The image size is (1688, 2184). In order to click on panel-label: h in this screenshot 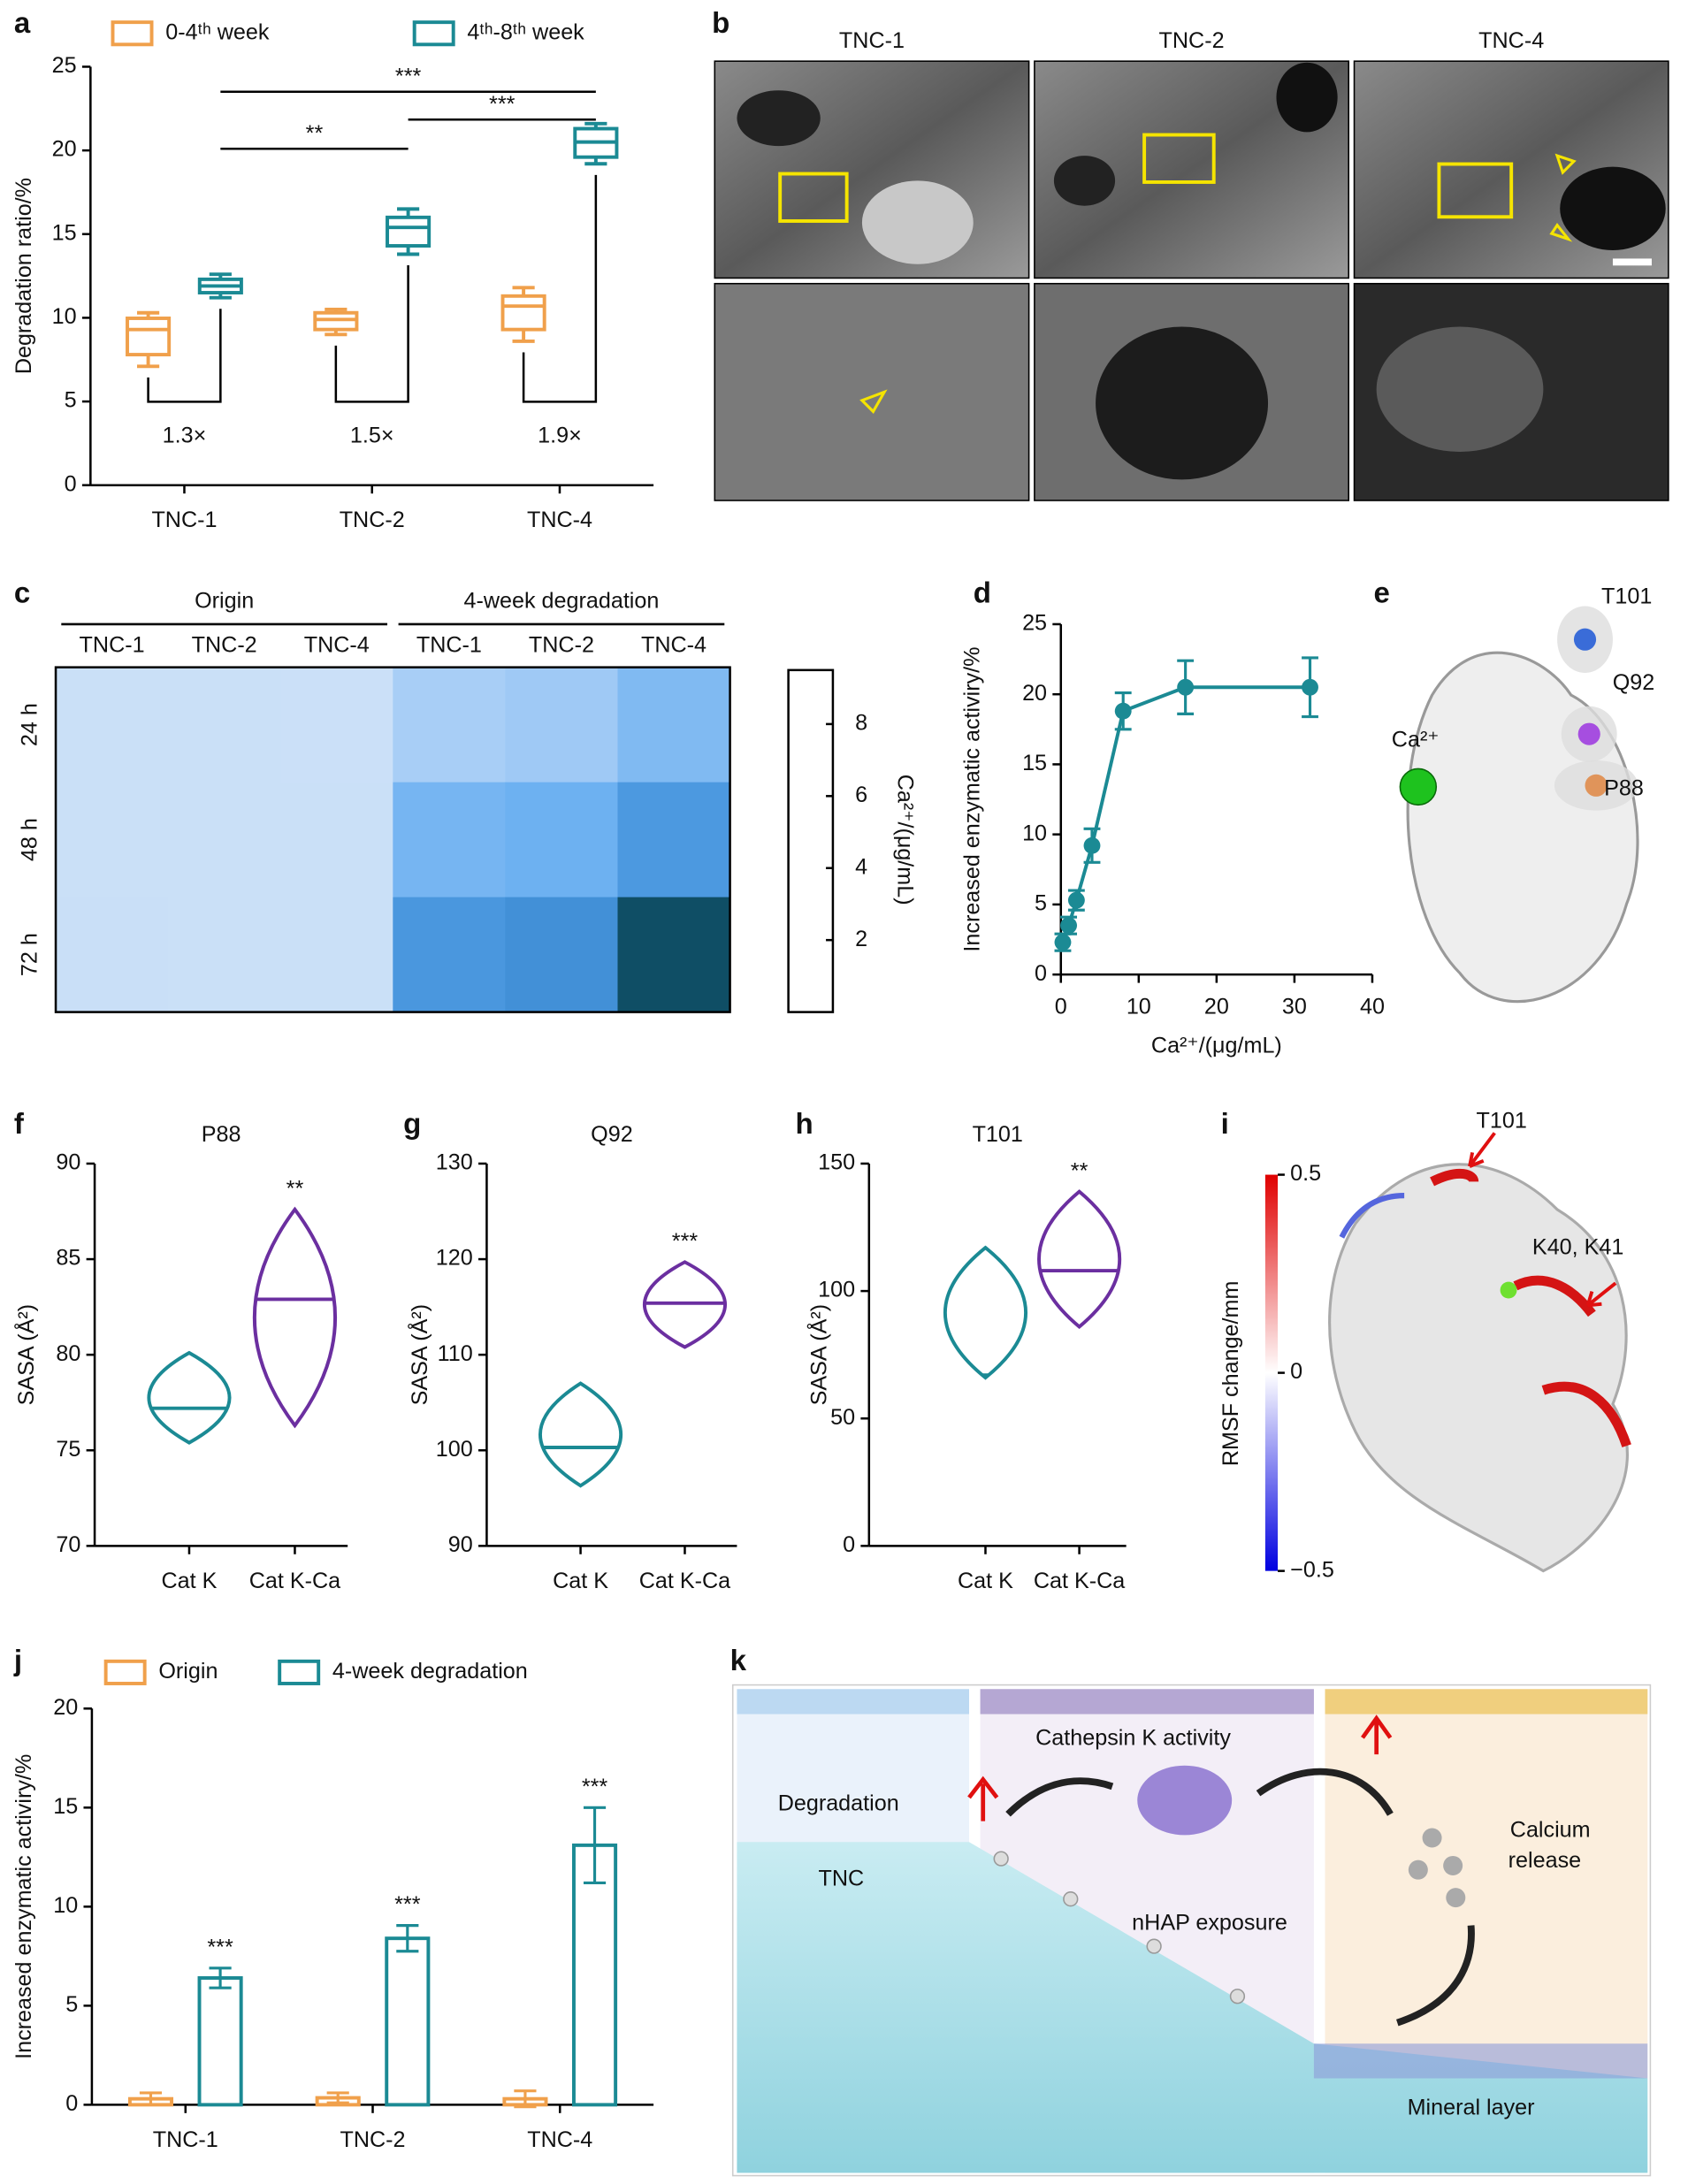, I will do `click(804, 1123)`.